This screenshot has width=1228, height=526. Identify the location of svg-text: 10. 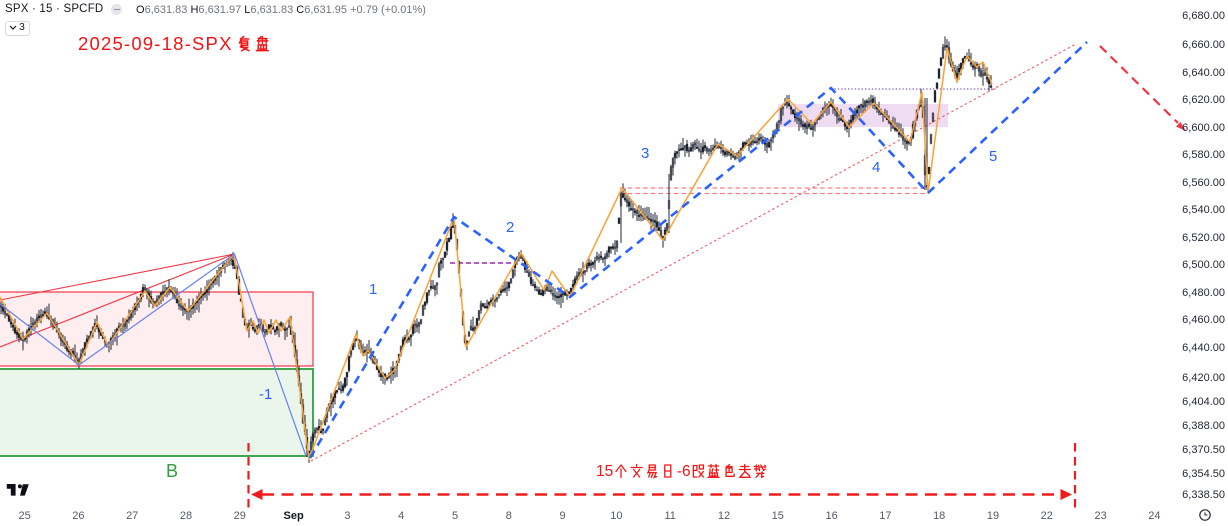
(616, 516).